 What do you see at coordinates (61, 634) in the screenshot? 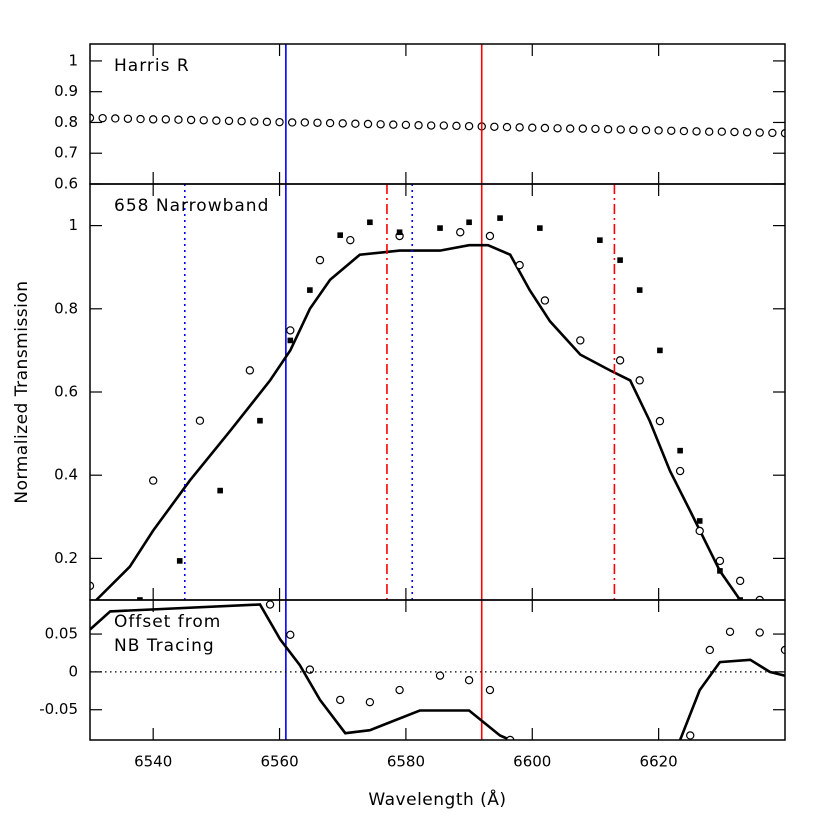
I see `y-tick-label: 0.05` at bounding box center [61, 634].